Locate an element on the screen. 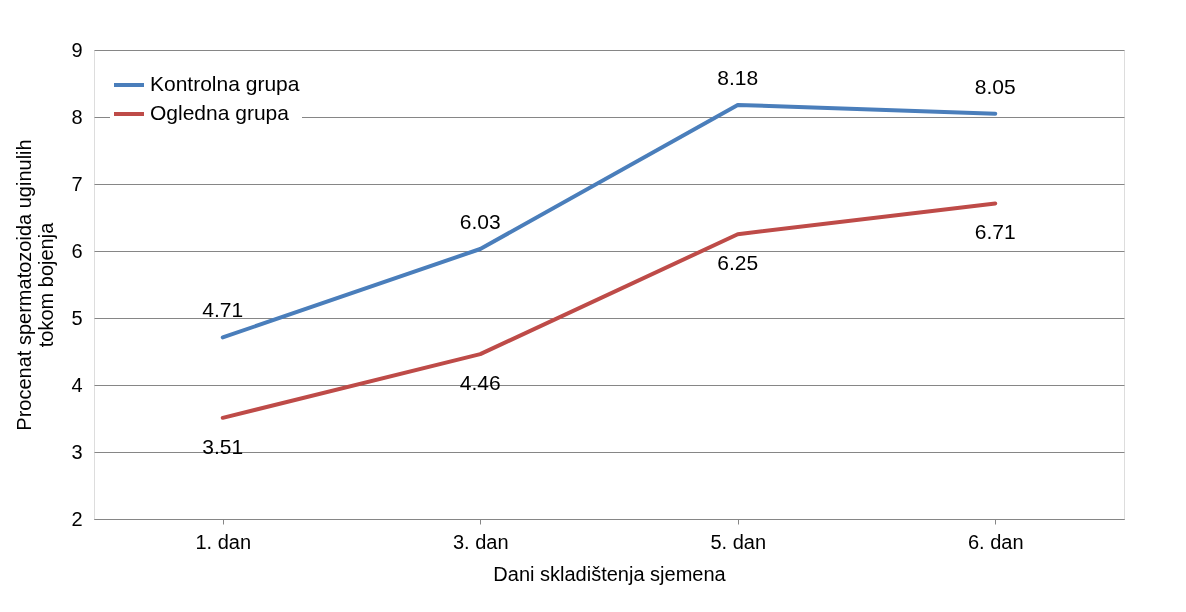 The height and width of the screenshot is (612, 1186). x-tick-label: 5. dan is located at coordinates (738, 541).